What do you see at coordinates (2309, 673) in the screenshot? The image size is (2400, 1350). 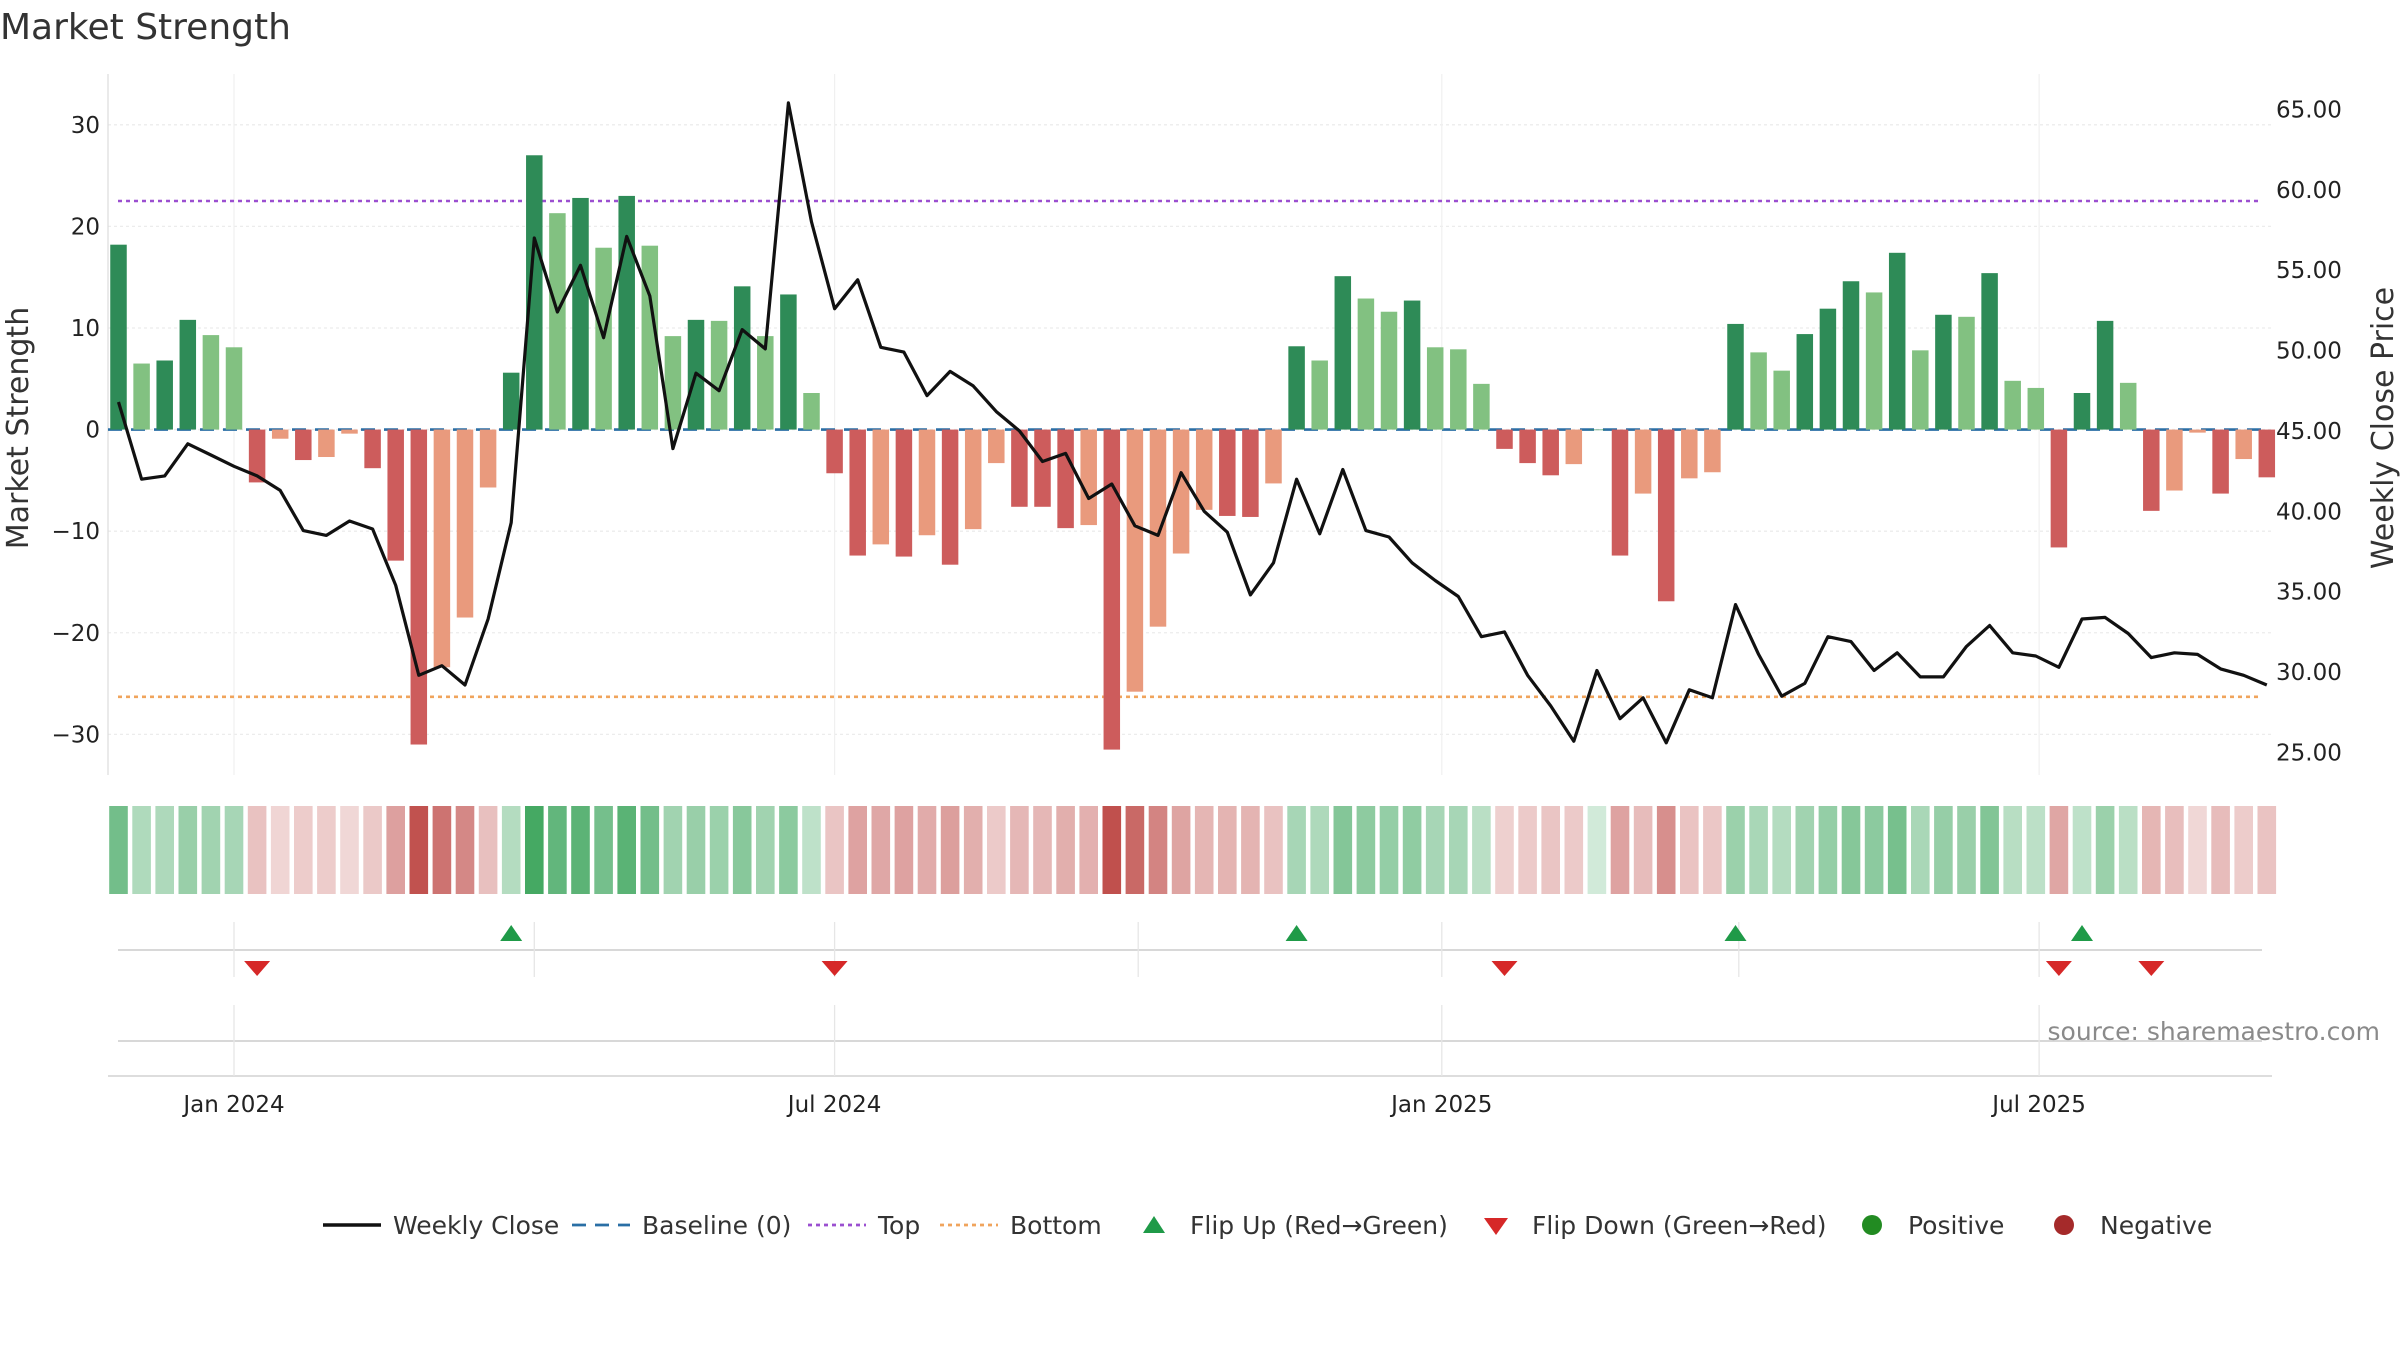 I see `y-right-tick-label: 30.00` at bounding box center [2309, 673].